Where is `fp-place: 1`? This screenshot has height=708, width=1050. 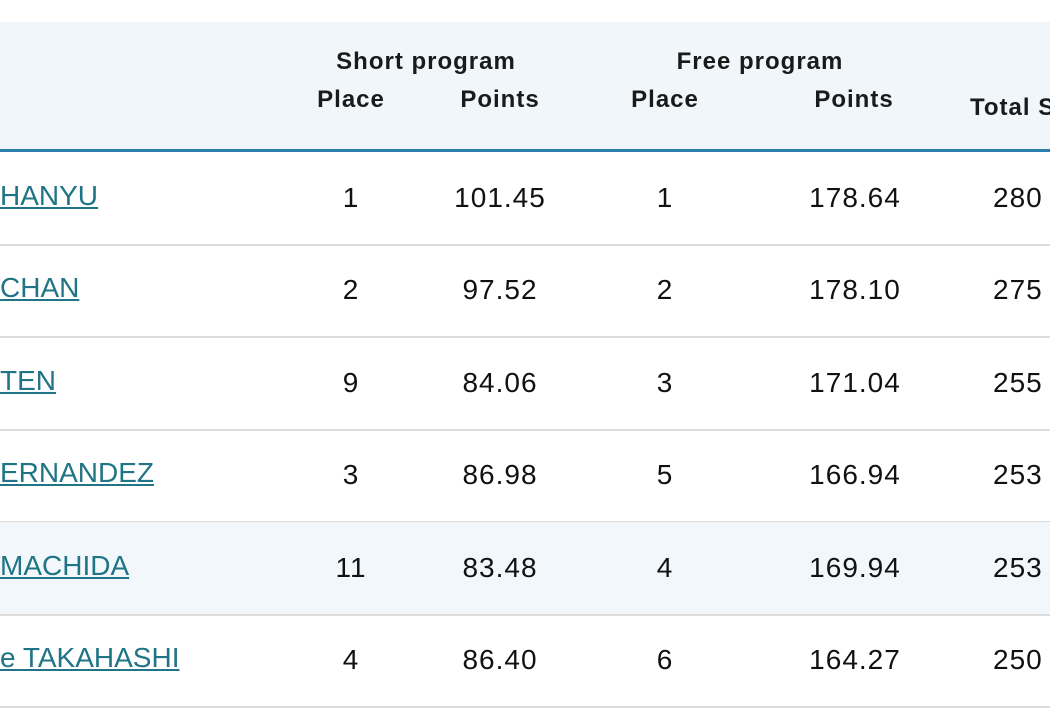
fp-place: 1 is located at coordinates (665, 197).